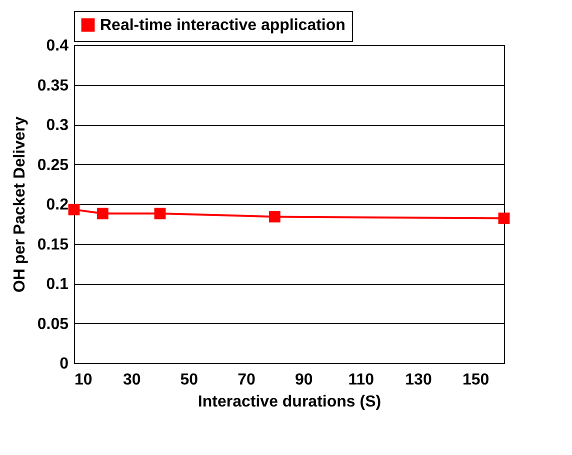 The width and height of the screenshot is (572, 455). I want to click on y-tick-label: 0.3, so click(57, 125).